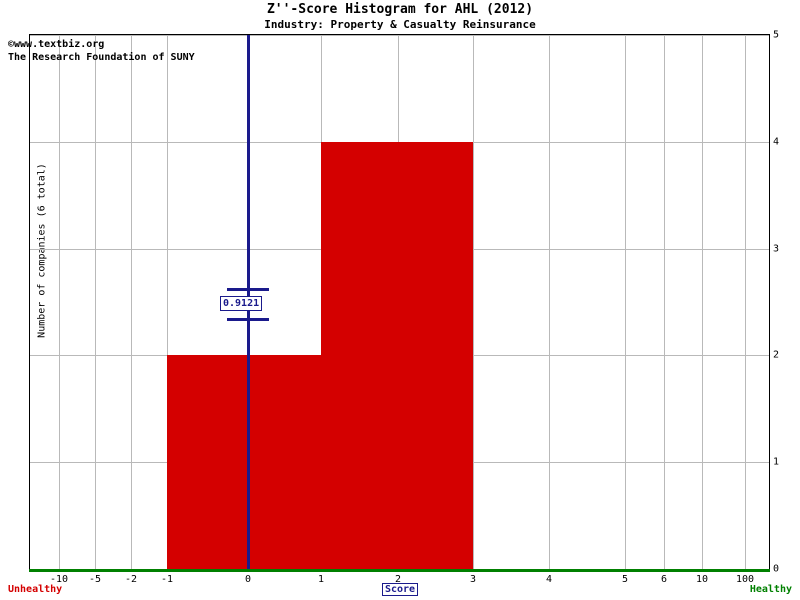 The height and width of the screenshot is (600, 800). Describe the element at coordinates (776, 355) in the screenshot. I see `y-tick-label: 2` at that location.